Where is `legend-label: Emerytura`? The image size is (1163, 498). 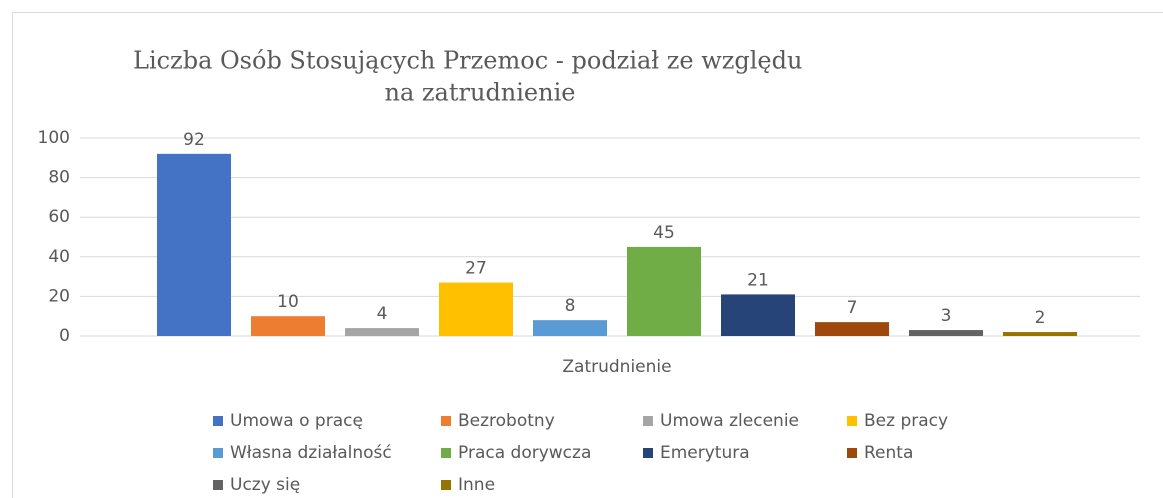 legend-label: Emerytura is located at coordinates (705, 453).